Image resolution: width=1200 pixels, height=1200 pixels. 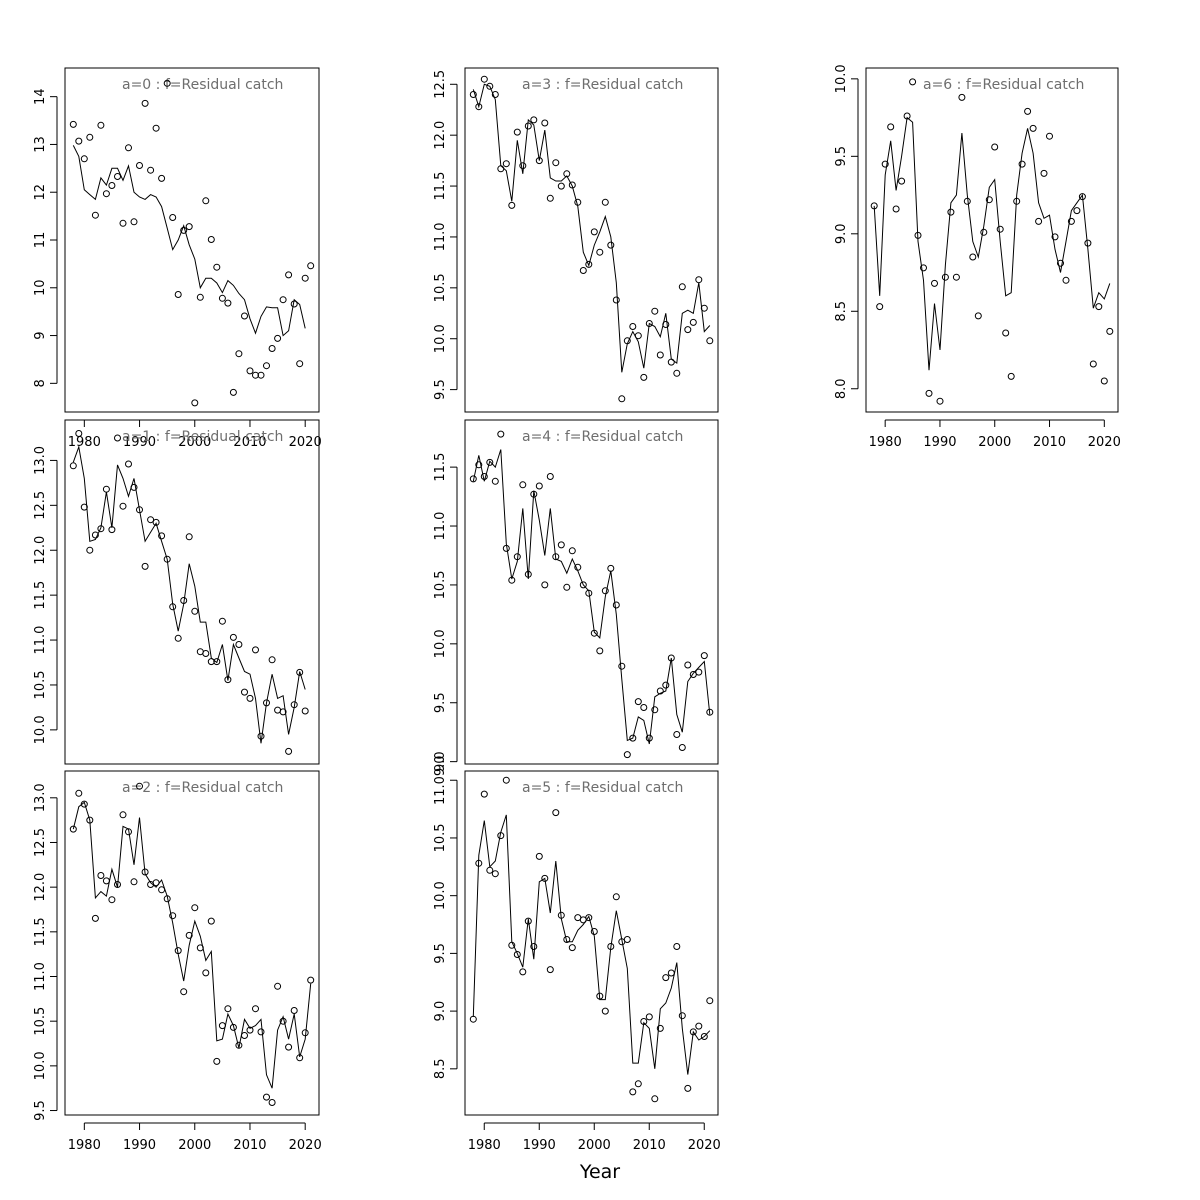 What do you see at coordinates (841, 311) in the screenshot?
I see `y-tick-label: 8.5` at bounding box center [841, 311].